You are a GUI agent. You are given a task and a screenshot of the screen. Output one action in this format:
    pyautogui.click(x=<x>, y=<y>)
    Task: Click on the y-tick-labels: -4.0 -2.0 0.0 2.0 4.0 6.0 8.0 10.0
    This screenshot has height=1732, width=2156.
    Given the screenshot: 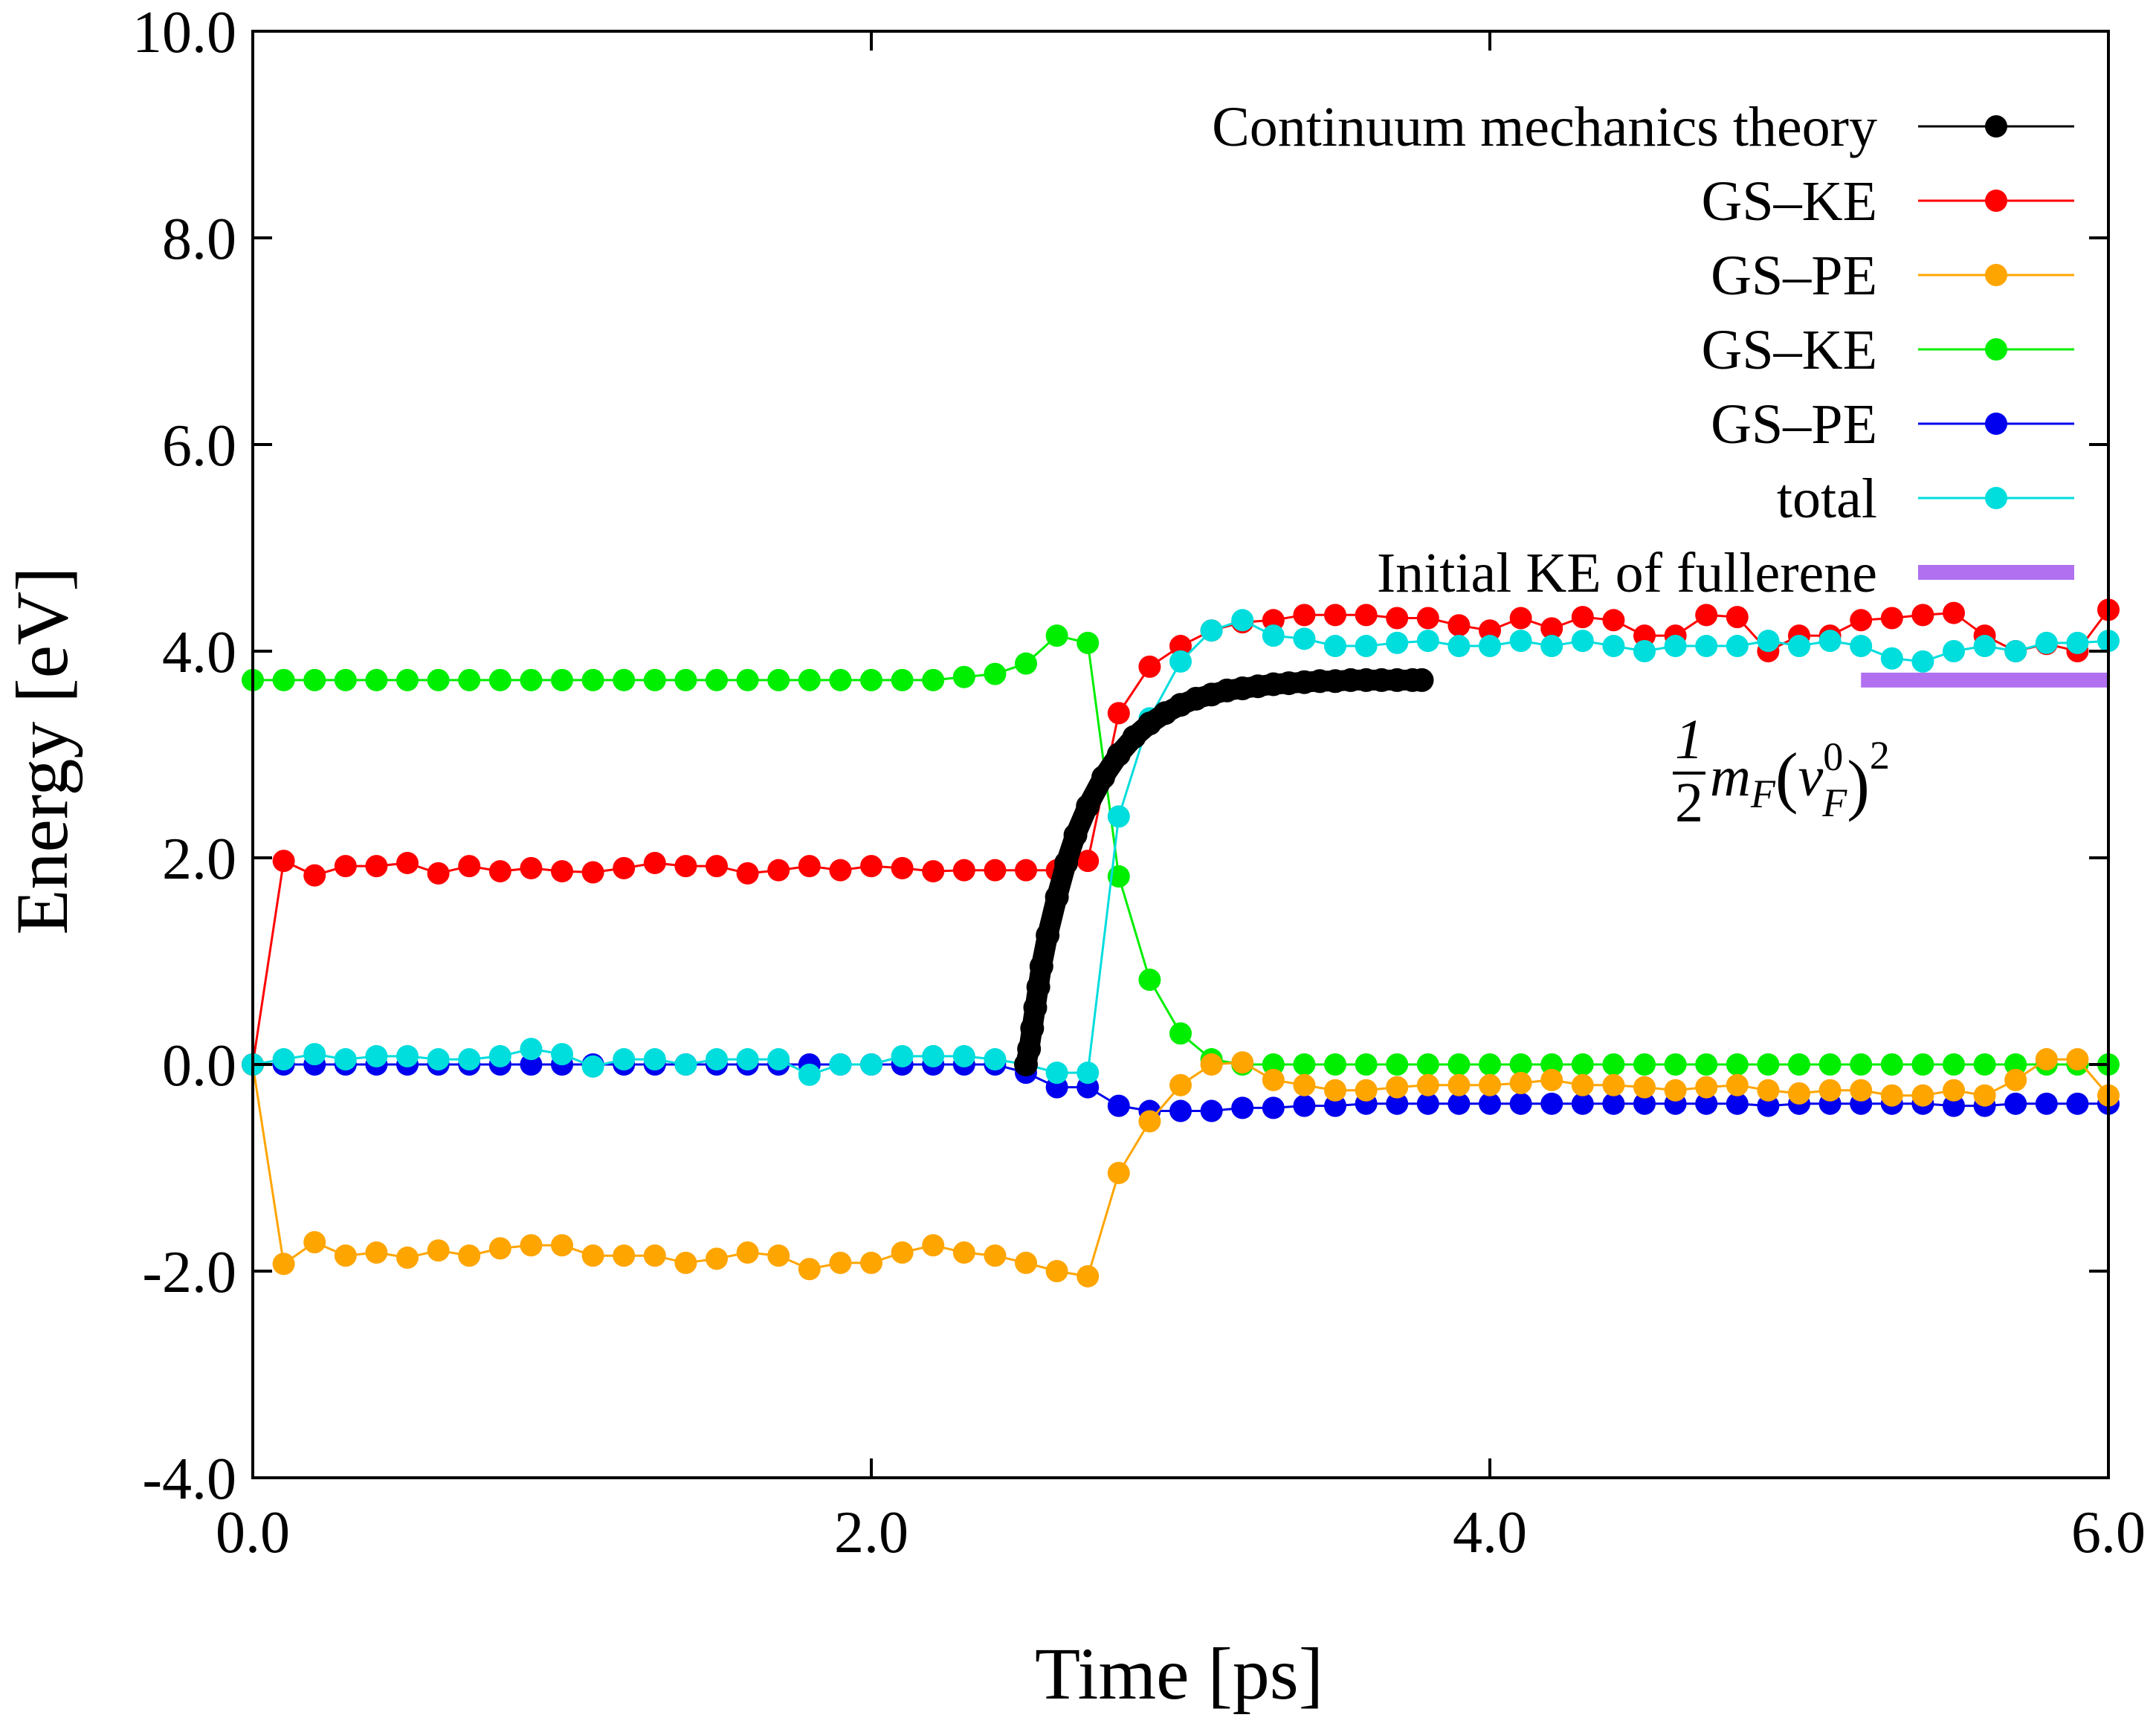 What is the action you would take?
    pyautogui.click(x=184, y=756)
    